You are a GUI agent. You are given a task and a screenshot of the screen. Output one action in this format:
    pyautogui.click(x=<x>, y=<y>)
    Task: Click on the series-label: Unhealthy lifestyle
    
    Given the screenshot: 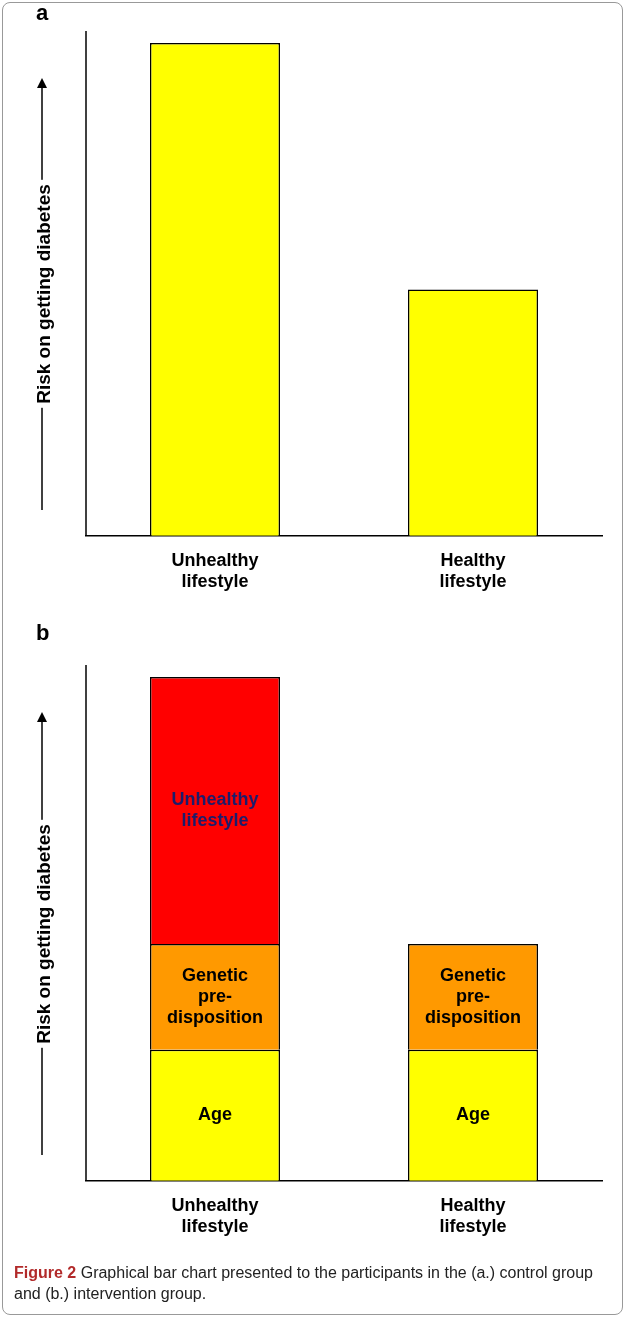 What is the action you would take?
    pyautogui.click(x=215, y=809)
    